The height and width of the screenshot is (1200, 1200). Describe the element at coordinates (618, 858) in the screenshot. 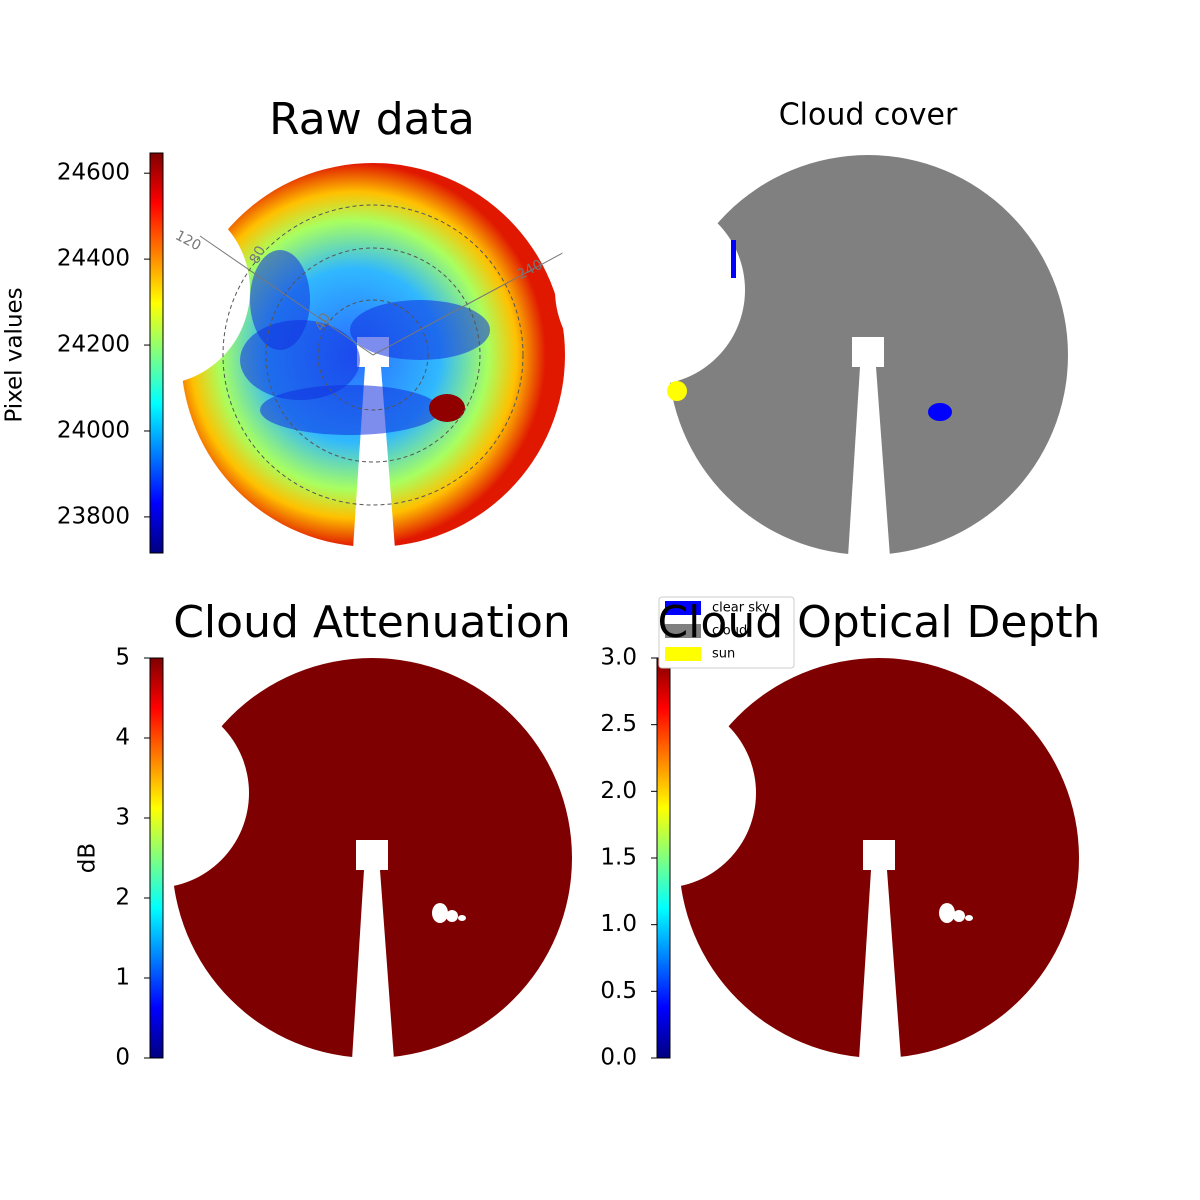

I see `colorbar-tick-label: 1.5` at that location.